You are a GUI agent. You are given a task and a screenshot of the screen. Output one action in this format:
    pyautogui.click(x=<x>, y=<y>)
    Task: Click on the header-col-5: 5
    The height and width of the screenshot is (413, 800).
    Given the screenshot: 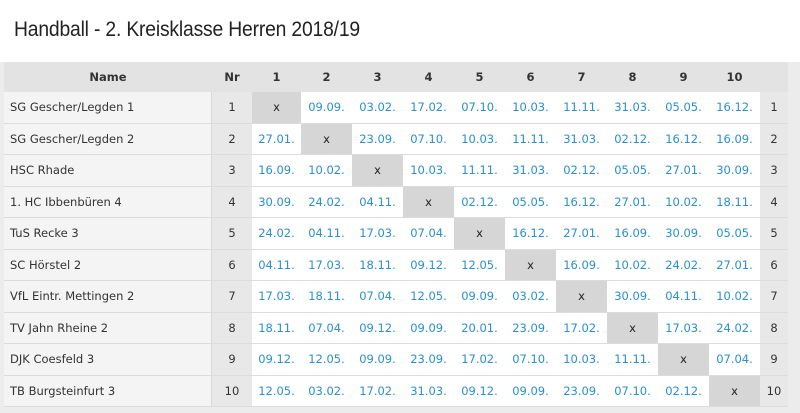 What is the action you would take?
    pyautogui.click(x=479, y=77)
    